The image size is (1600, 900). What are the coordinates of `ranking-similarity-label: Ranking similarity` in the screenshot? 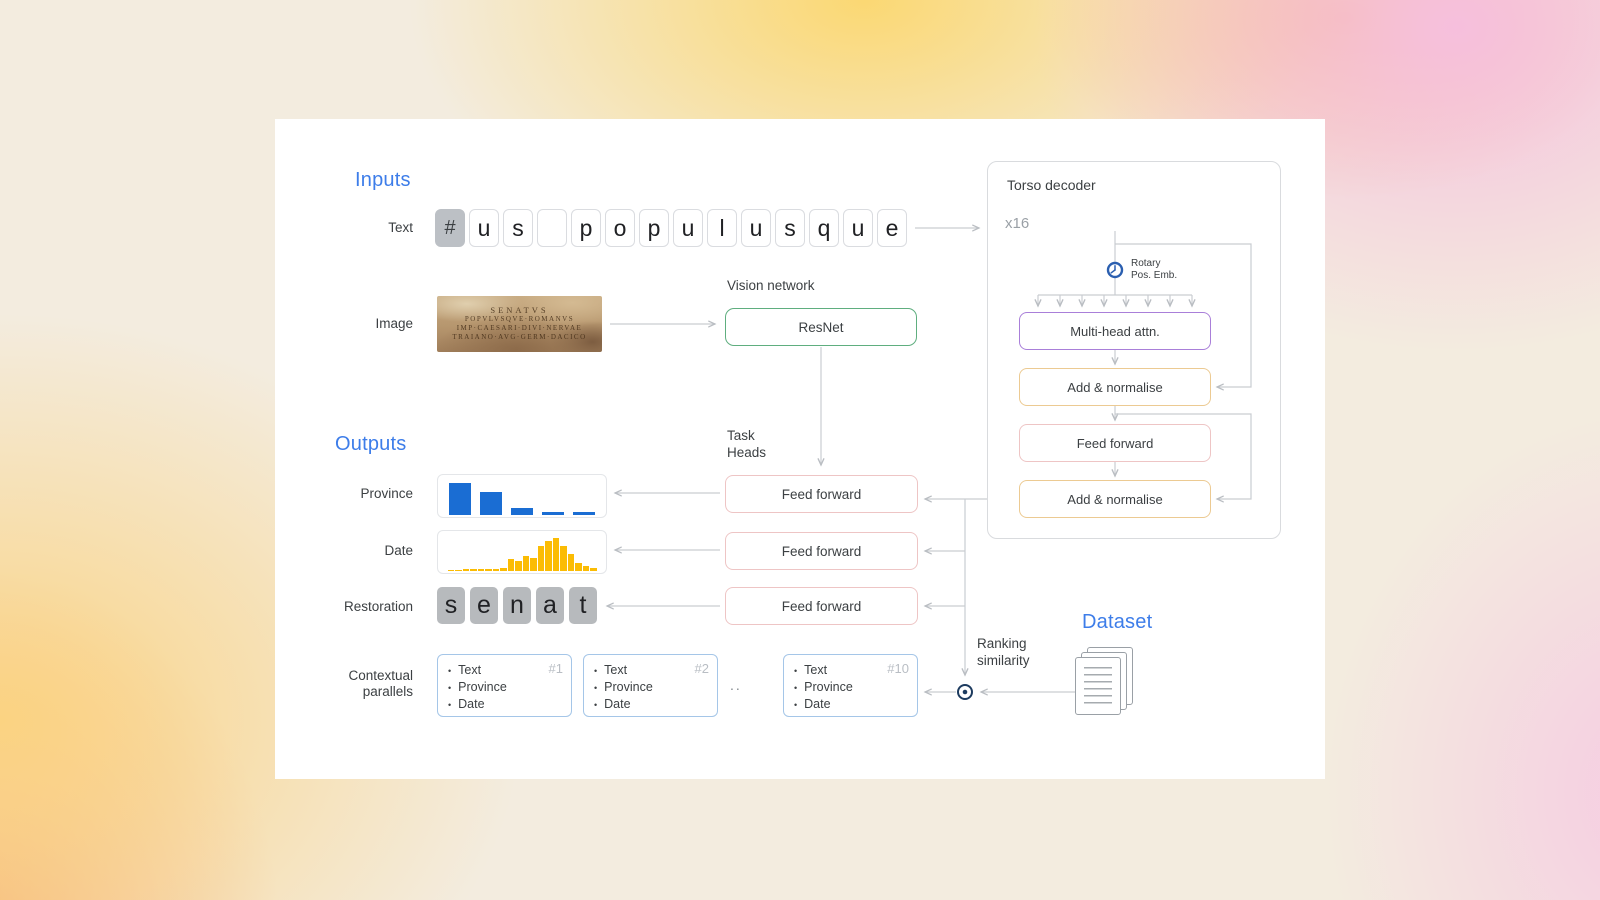 It's located at (1003, 652).